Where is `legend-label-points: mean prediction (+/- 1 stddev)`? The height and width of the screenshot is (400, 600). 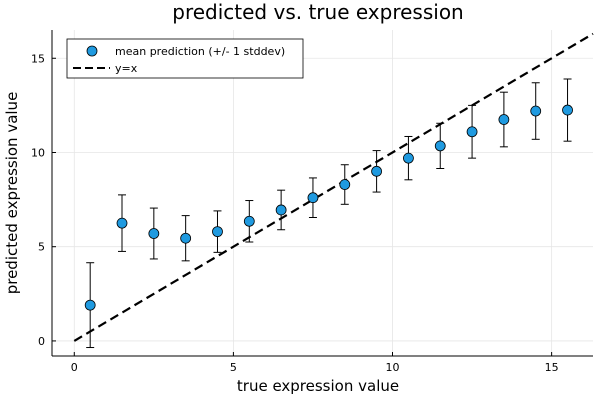
legend-label-points: mean prediction (+/- 1 stddev) is located at coordinates (200, 51).